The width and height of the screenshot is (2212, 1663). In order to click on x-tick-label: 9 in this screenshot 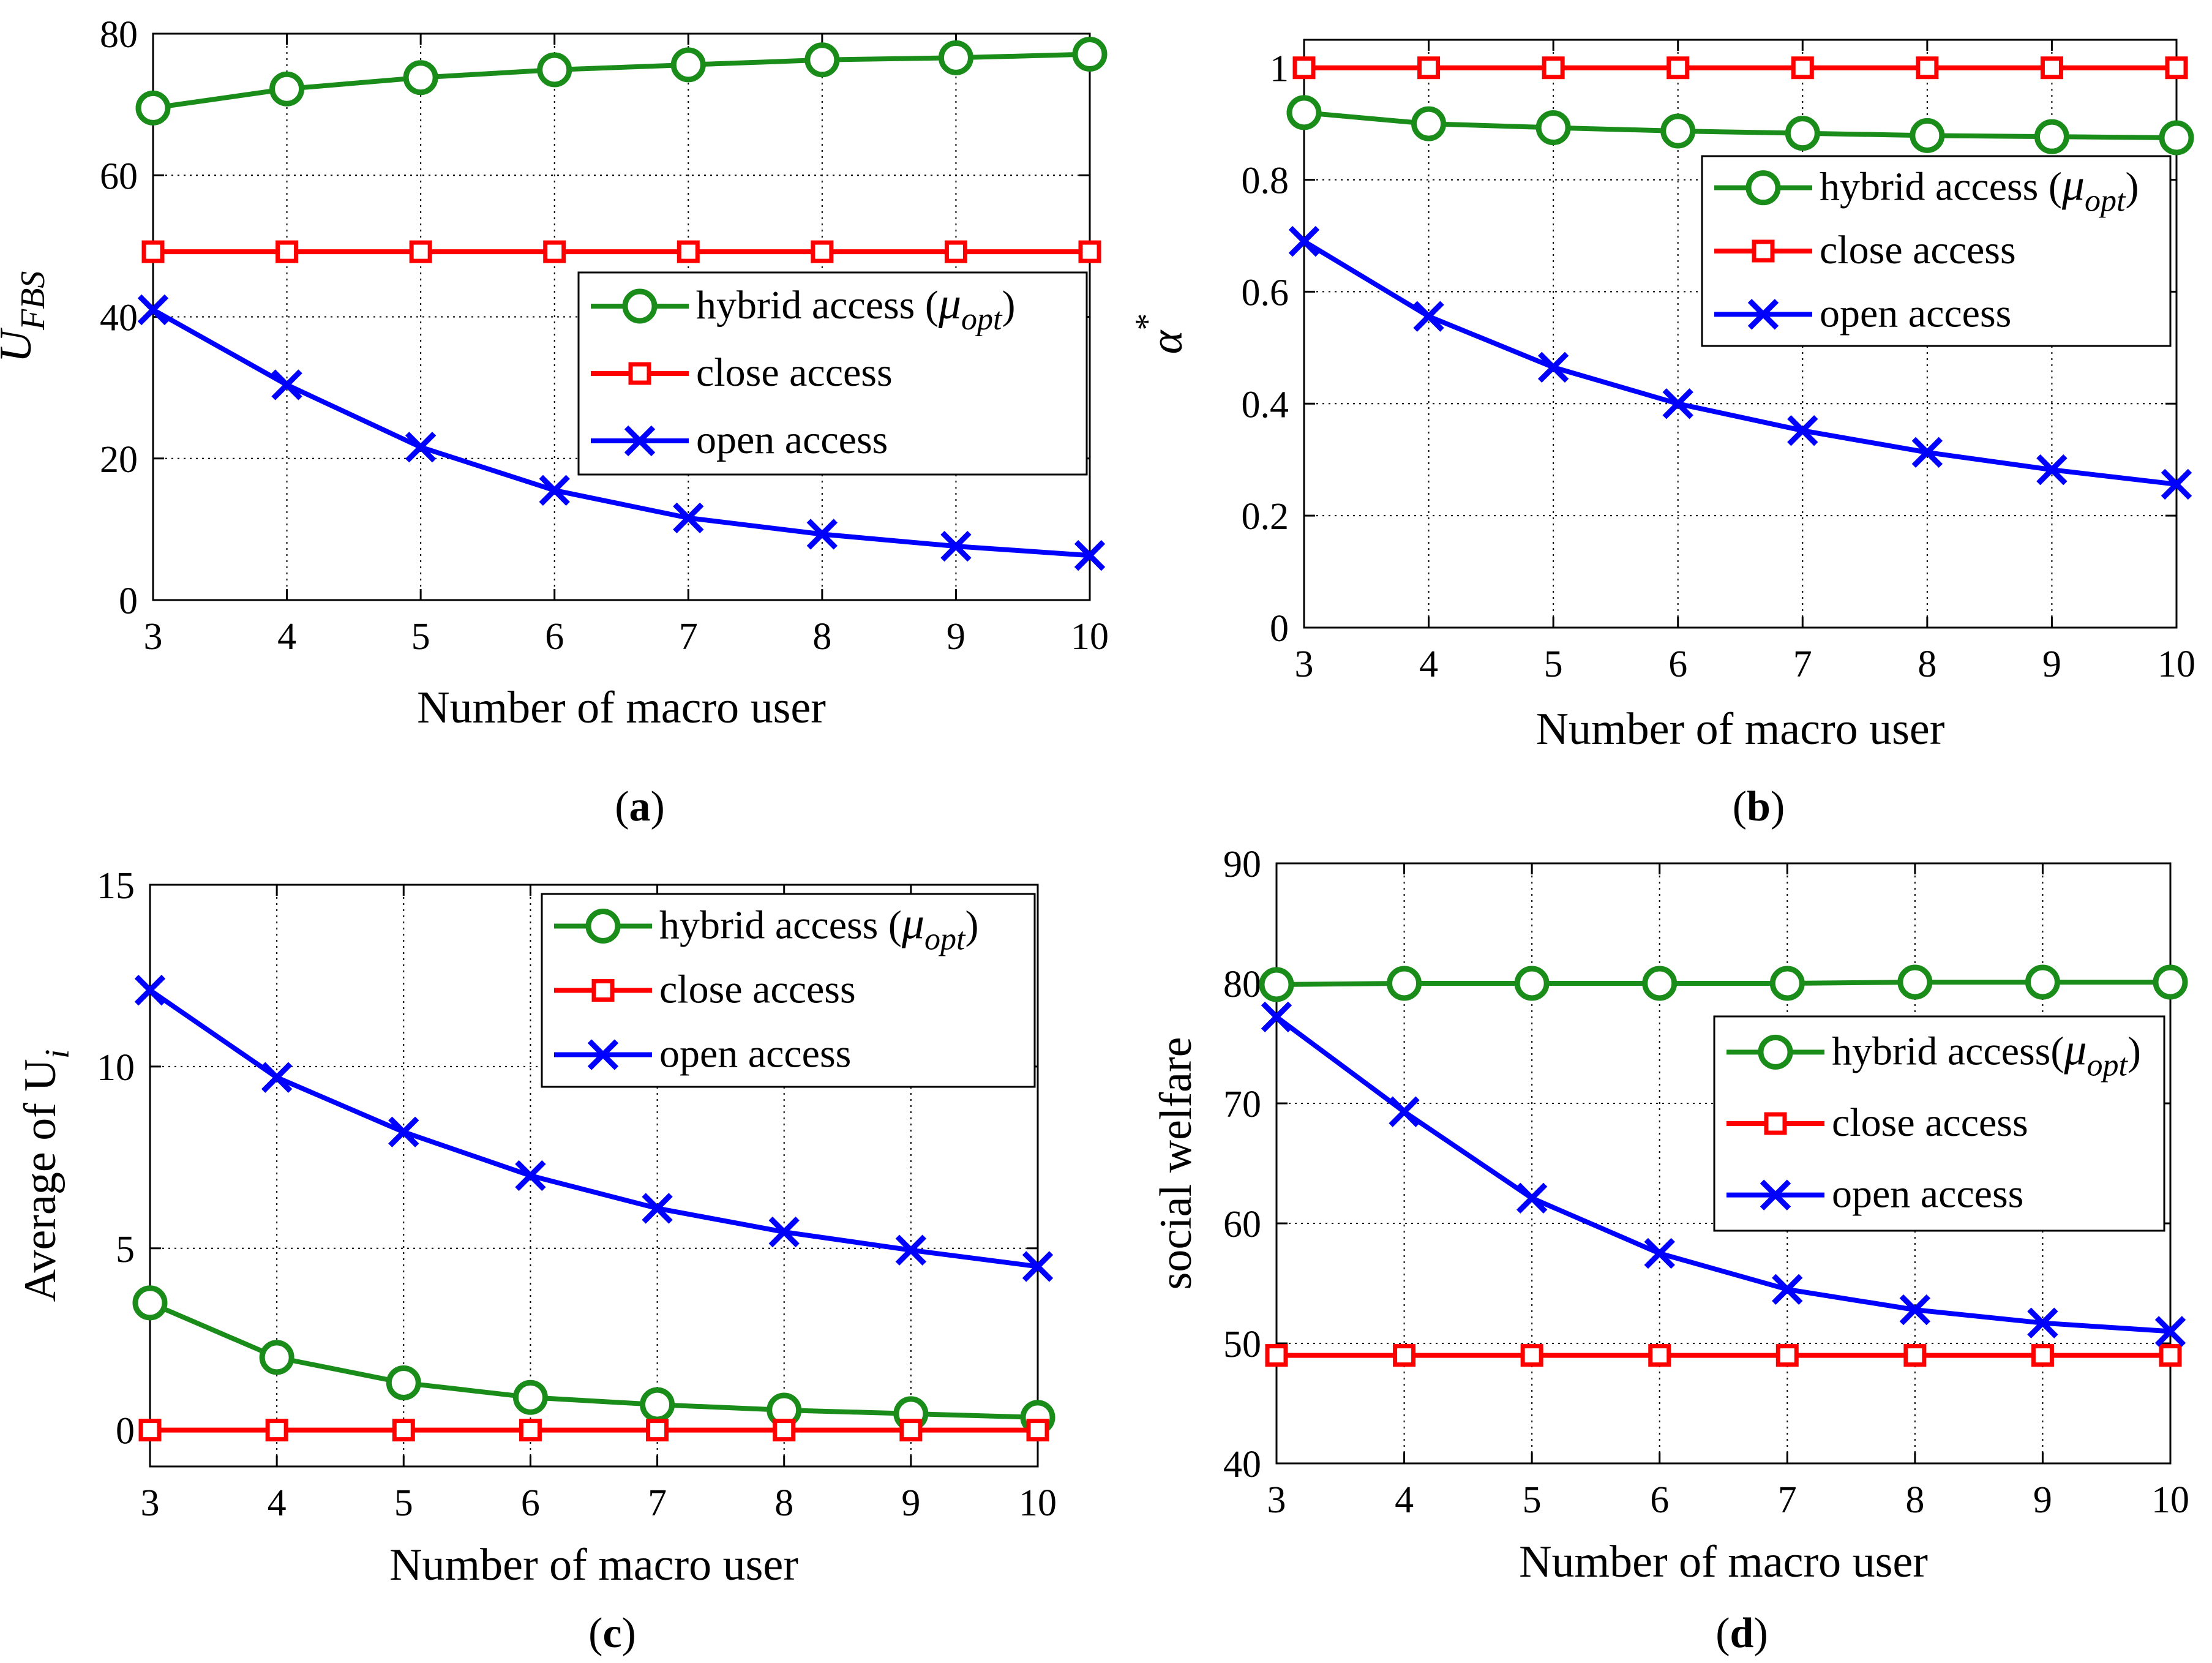, I will do `click(956, 637)`.